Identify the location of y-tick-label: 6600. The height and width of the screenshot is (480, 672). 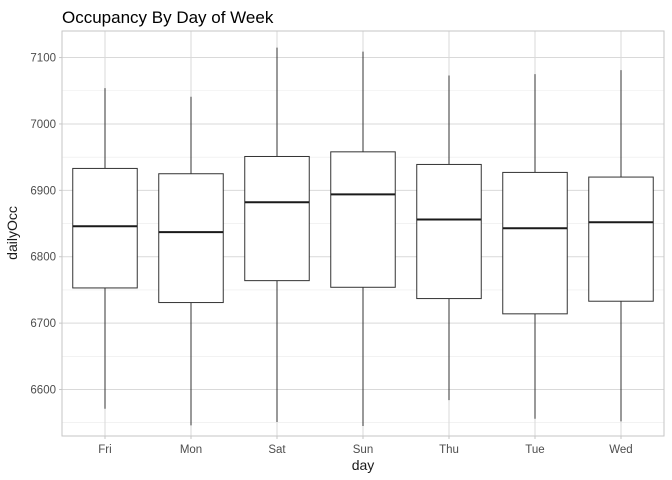
(43, 391).